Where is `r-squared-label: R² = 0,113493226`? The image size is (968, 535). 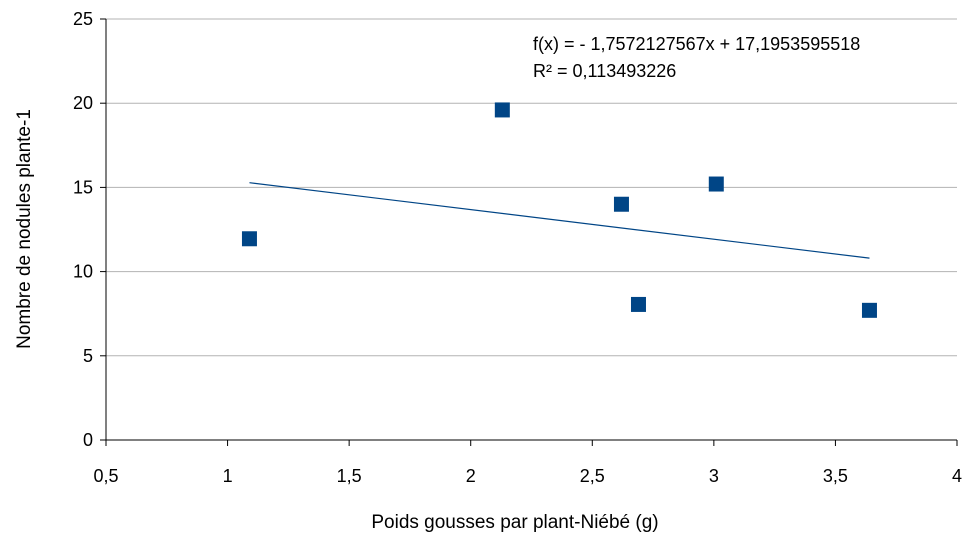
r-squared-label: R² = 0,113493226 is located at coordinates (604, 71).